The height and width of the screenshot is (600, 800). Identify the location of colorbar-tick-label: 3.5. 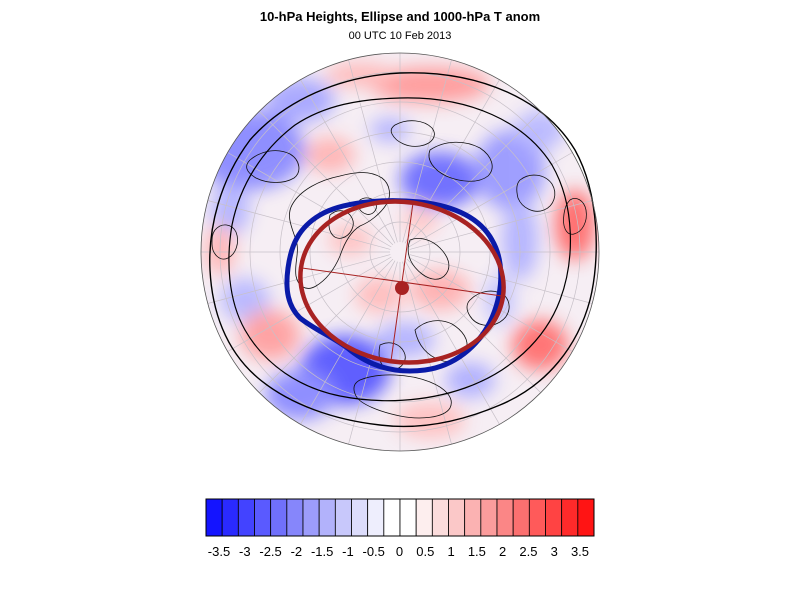
(580, 551).